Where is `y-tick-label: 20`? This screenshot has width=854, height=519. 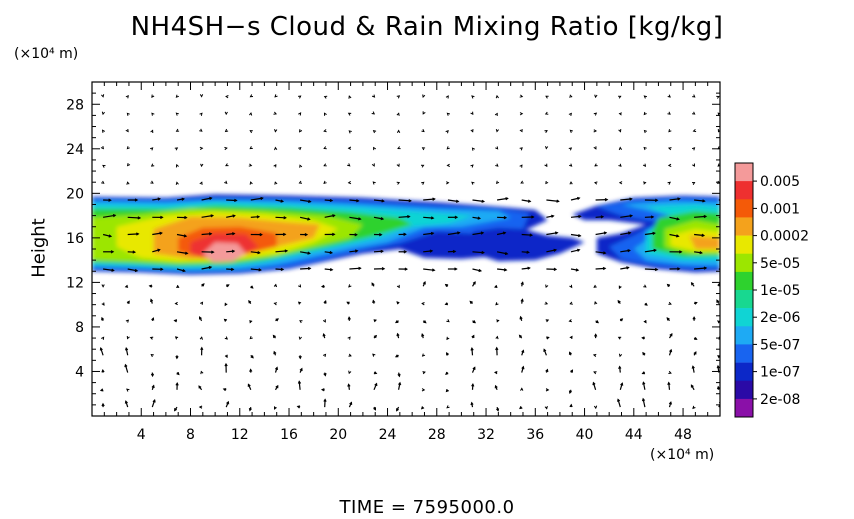
y-tick-label: 20 is located at coordinates (75, 194).